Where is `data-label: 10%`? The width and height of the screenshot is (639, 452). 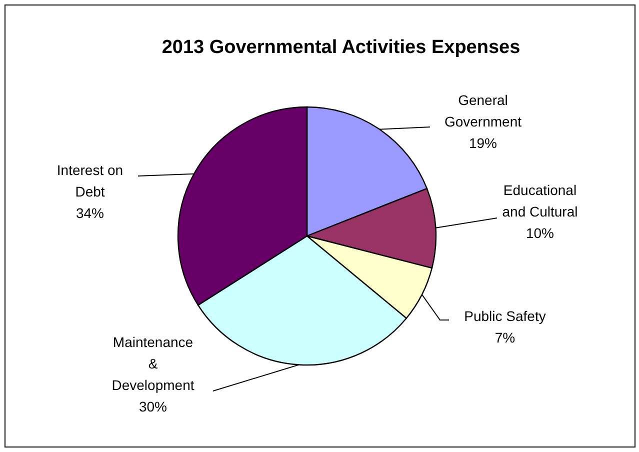
data-label: 10% is located at coordinates (540, 233).